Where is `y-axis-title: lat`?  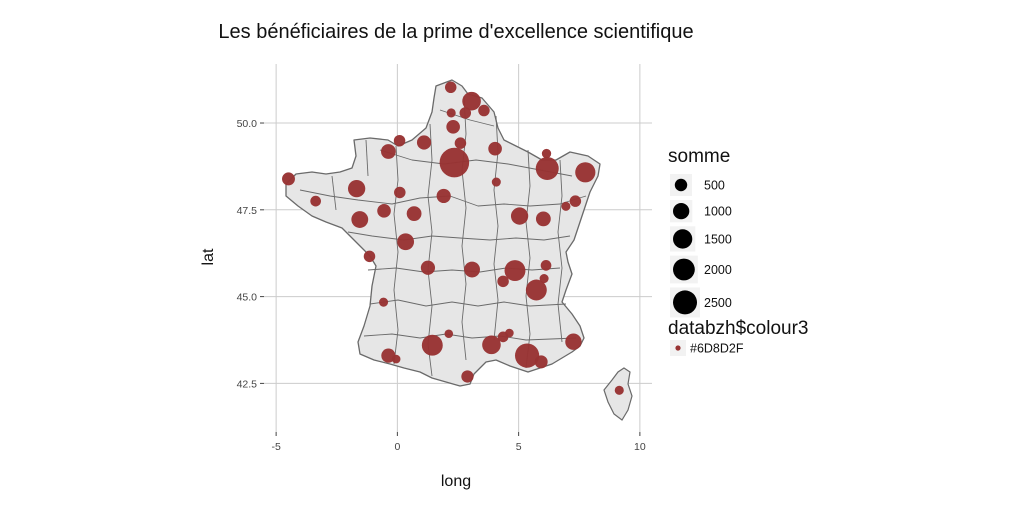
y-axis-title: lat is located at coordinates (208, 256).